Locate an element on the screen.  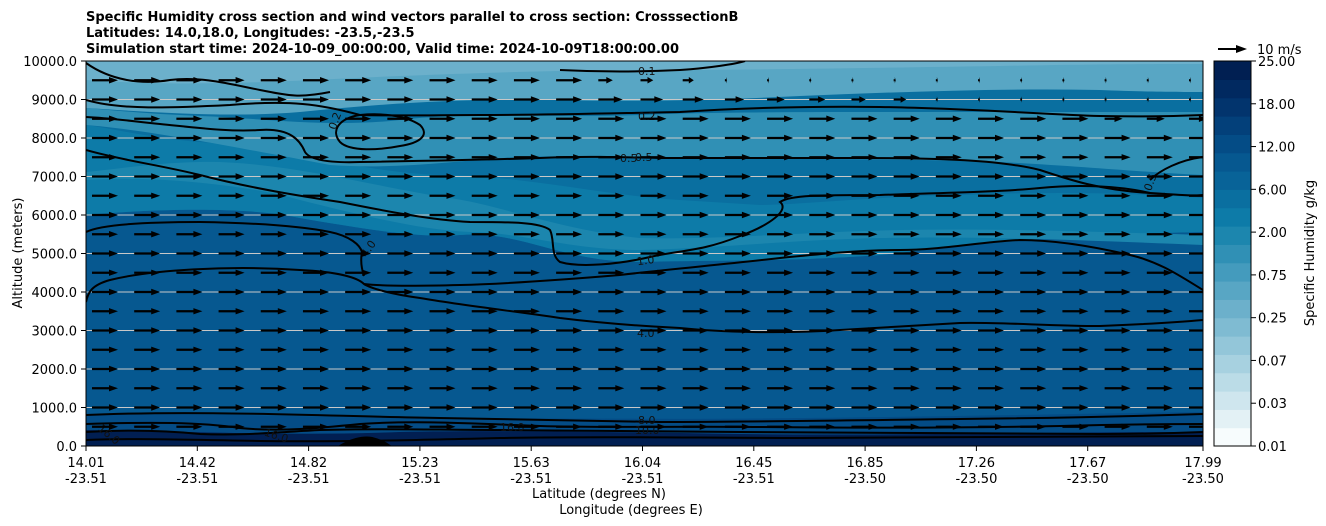
x-tick-label-longitude: -23.50 is located at coordinates (865, 479).